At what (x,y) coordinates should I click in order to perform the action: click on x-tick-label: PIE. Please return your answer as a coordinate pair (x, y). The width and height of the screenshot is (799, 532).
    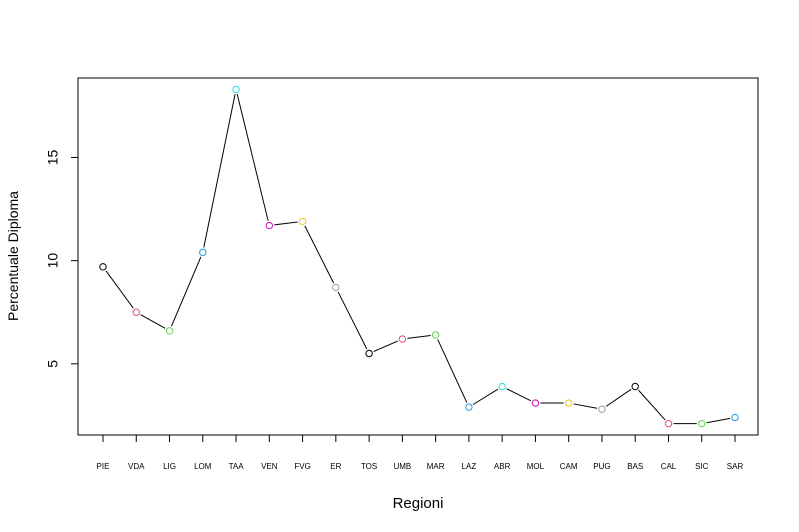
    Looking at the image, I should click on (103, 466).